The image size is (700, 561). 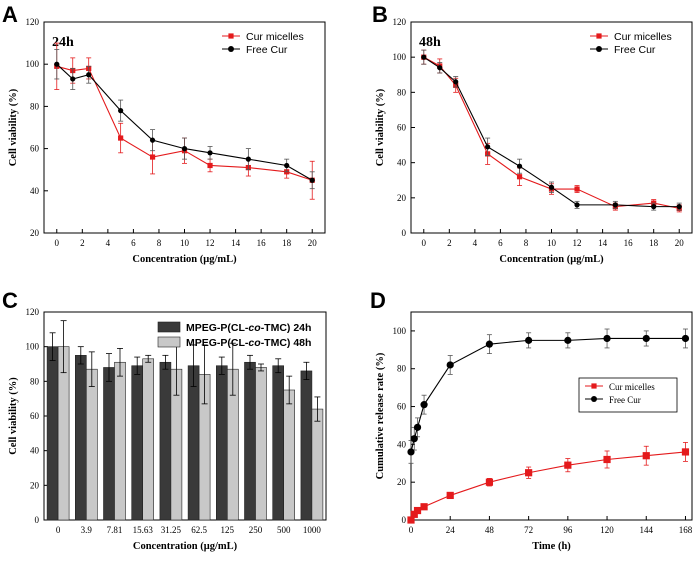 What do you see at coordinates (185, 243) in the screenshot?
I see `x-tick-label: 10` at bounding box center [185, 243].